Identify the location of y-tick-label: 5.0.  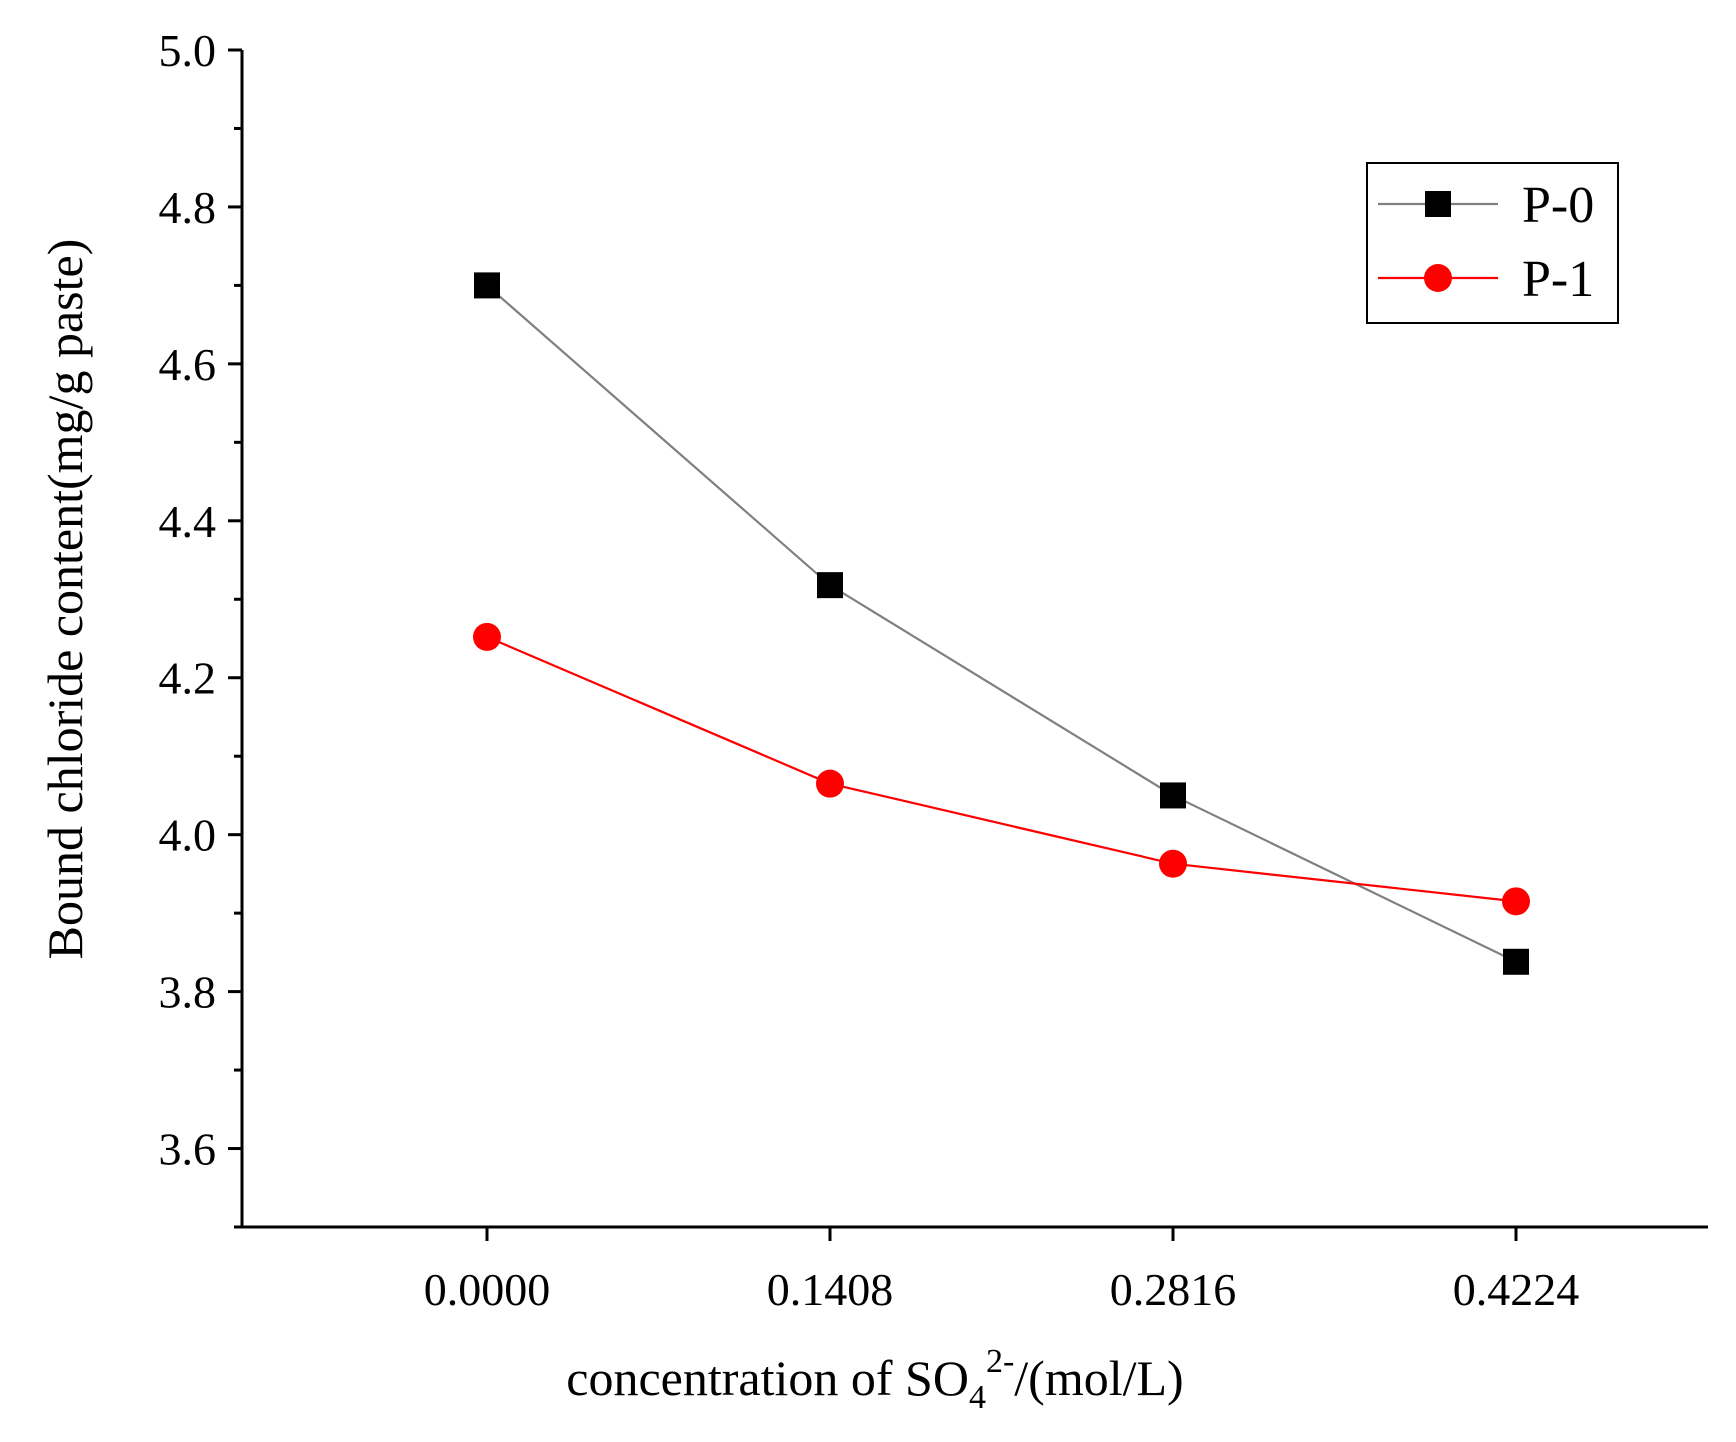
(188, 50).